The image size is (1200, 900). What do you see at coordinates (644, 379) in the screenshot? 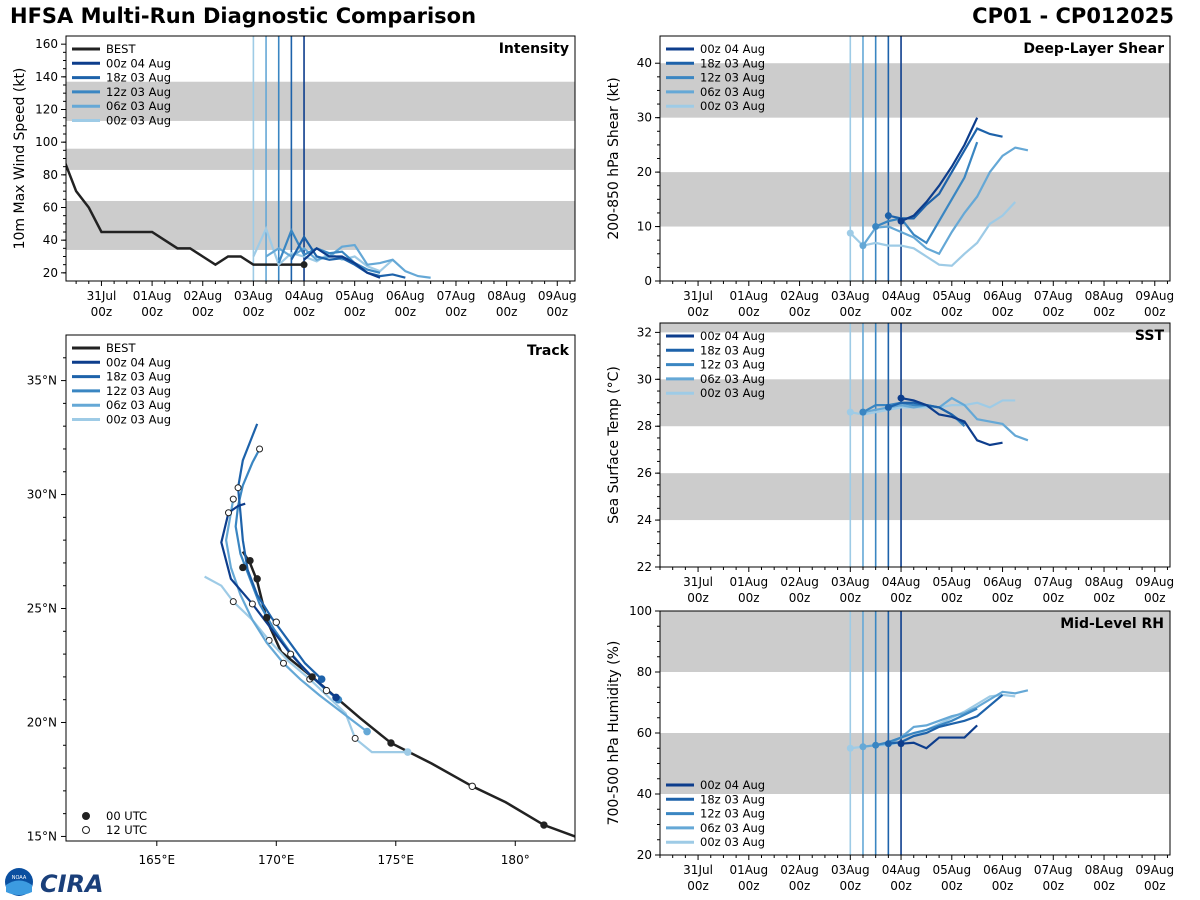
I see `y-tick-label: 30` at bounding box center [644, 379].